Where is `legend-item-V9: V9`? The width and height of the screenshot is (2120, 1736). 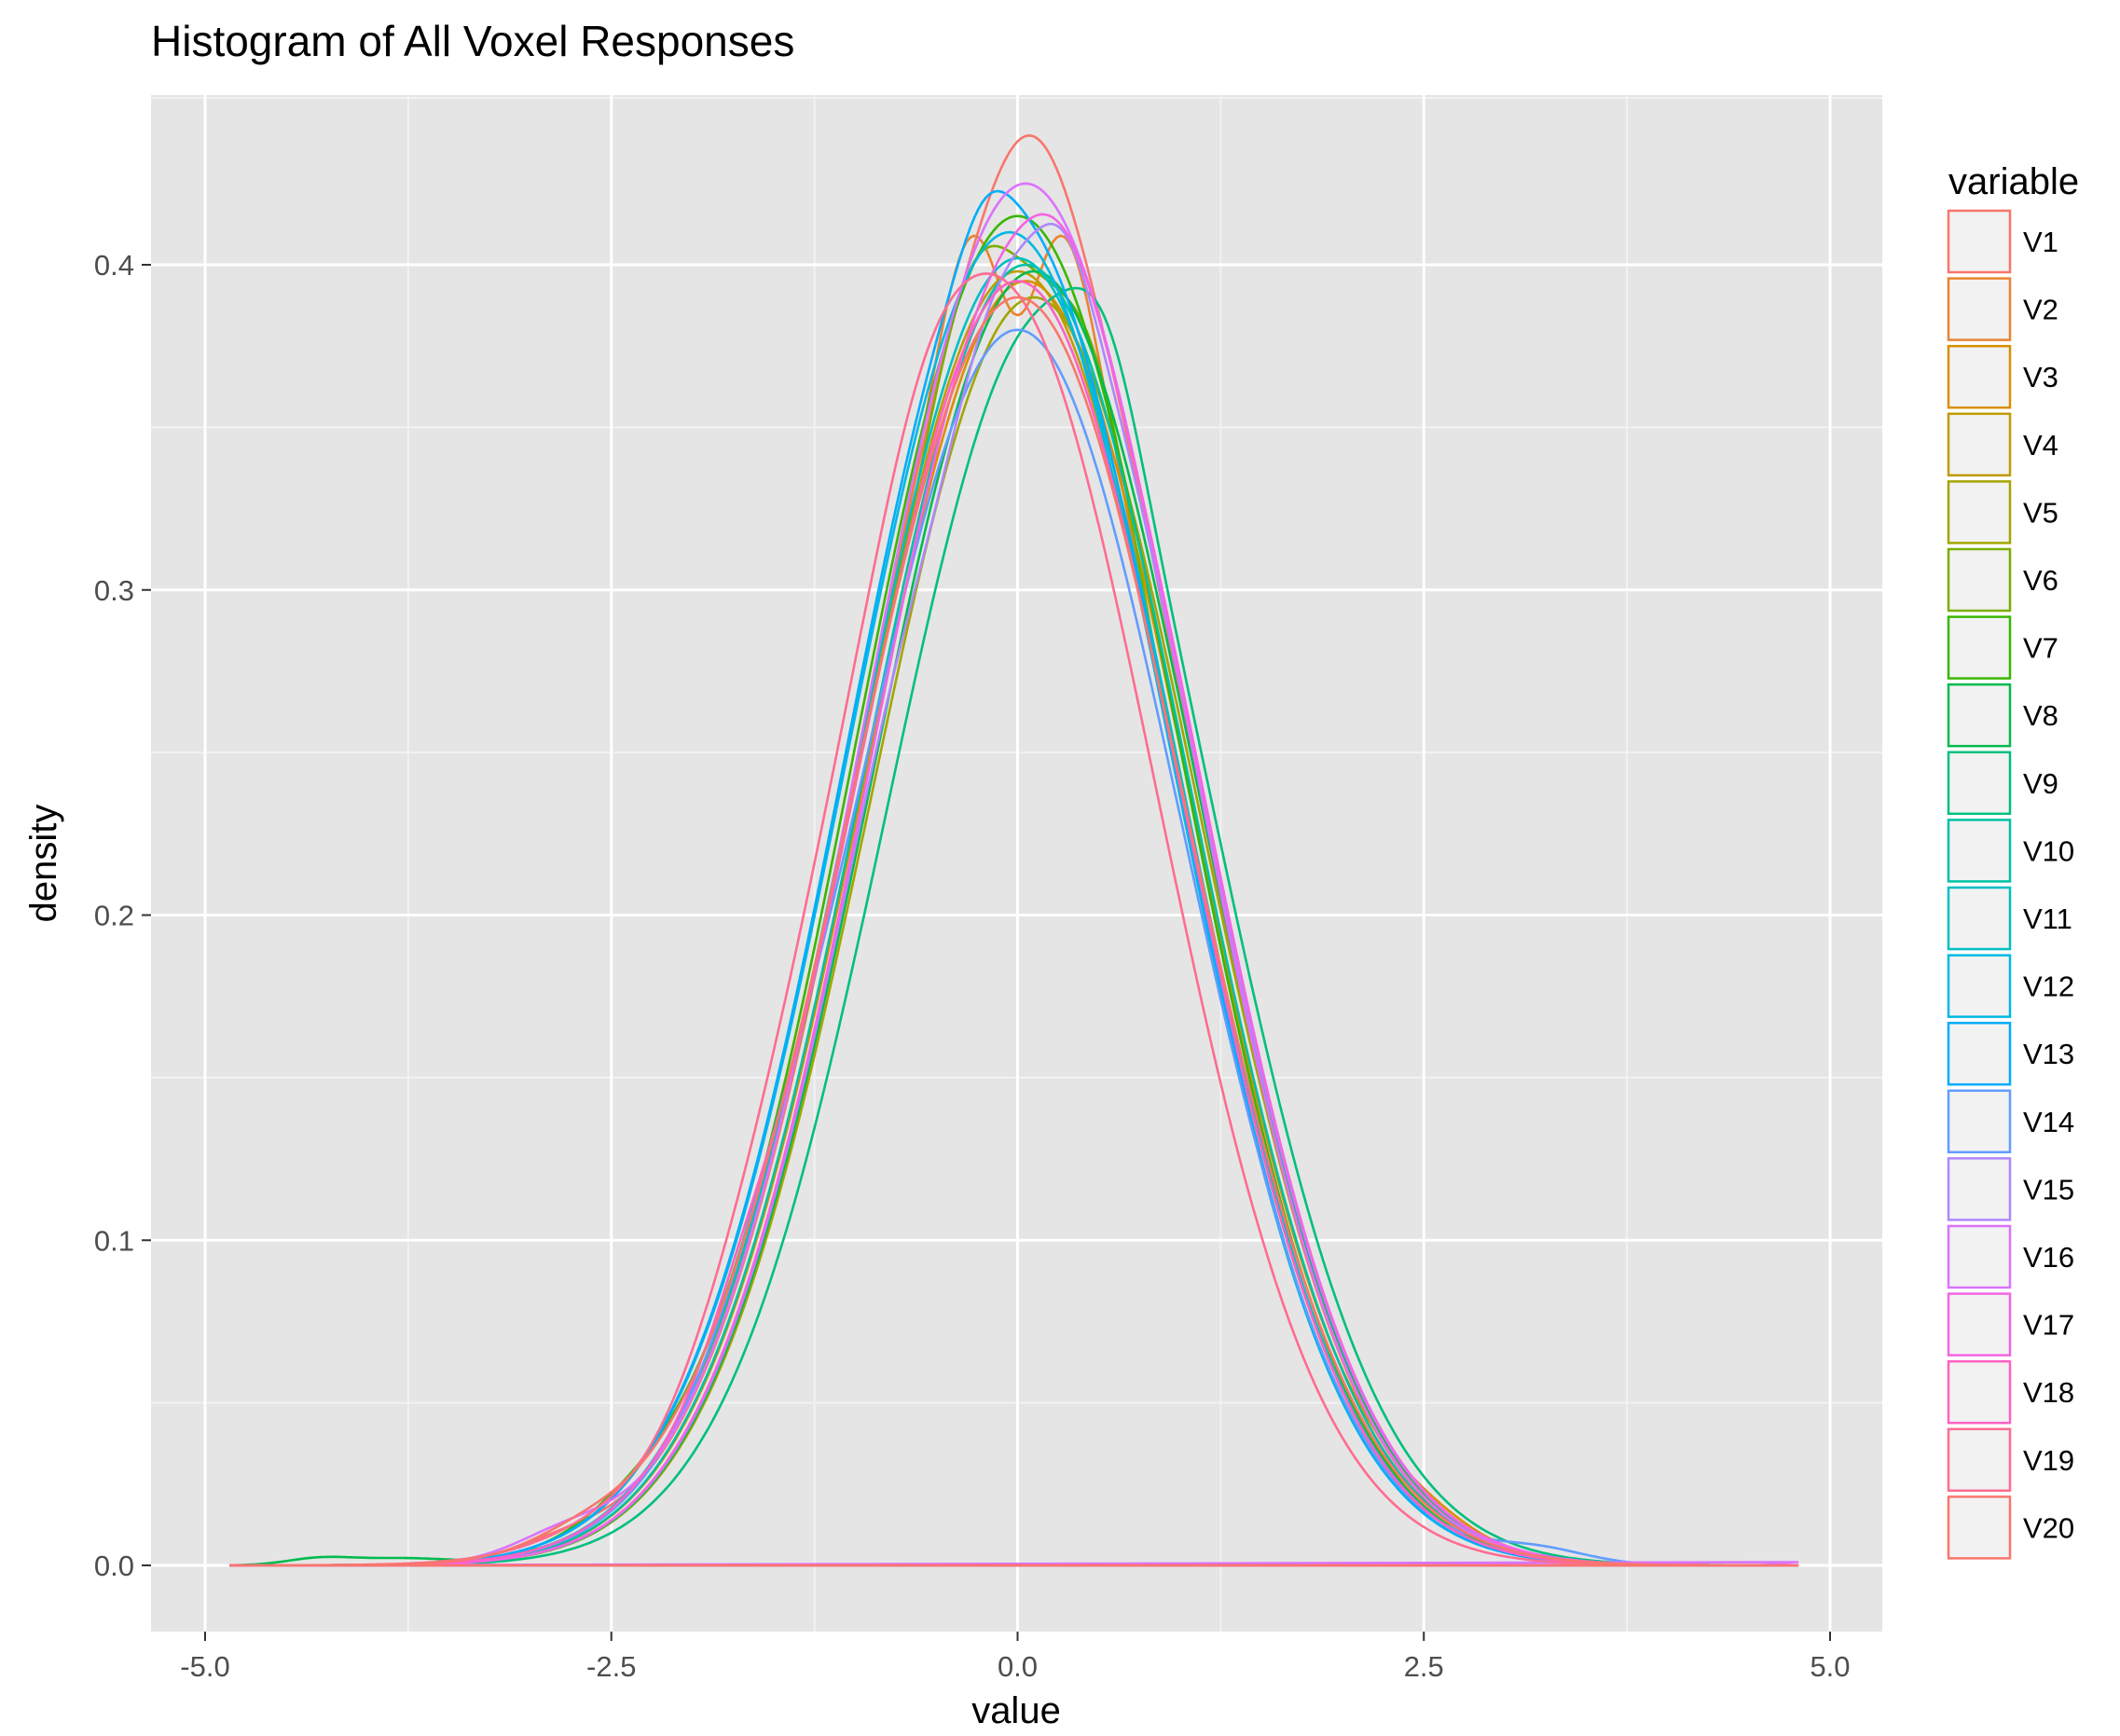 legend-item-V9: V9 is located at coordinates (2002, 783).